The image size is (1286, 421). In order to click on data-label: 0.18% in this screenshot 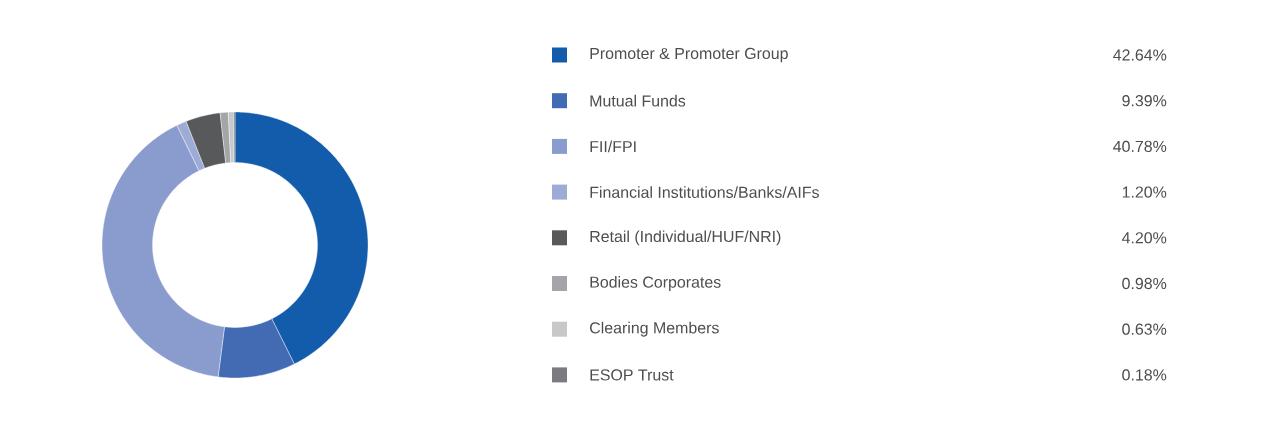, I will do `click(1144, 375)`.